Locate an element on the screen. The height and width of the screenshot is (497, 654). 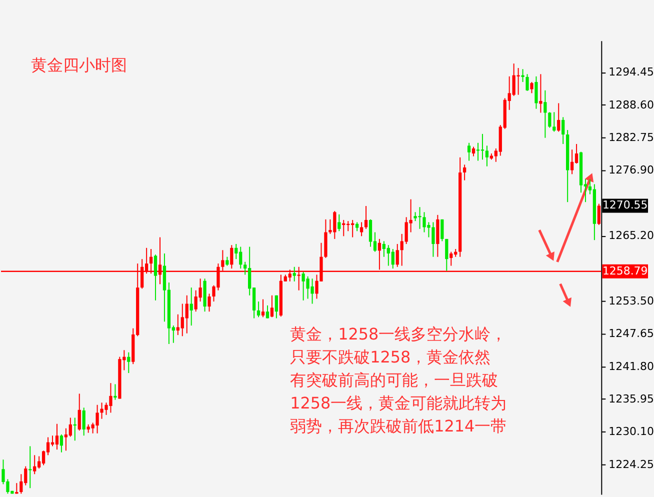
y-tick-label: 1276.90 is located at coordinates (631, 170).